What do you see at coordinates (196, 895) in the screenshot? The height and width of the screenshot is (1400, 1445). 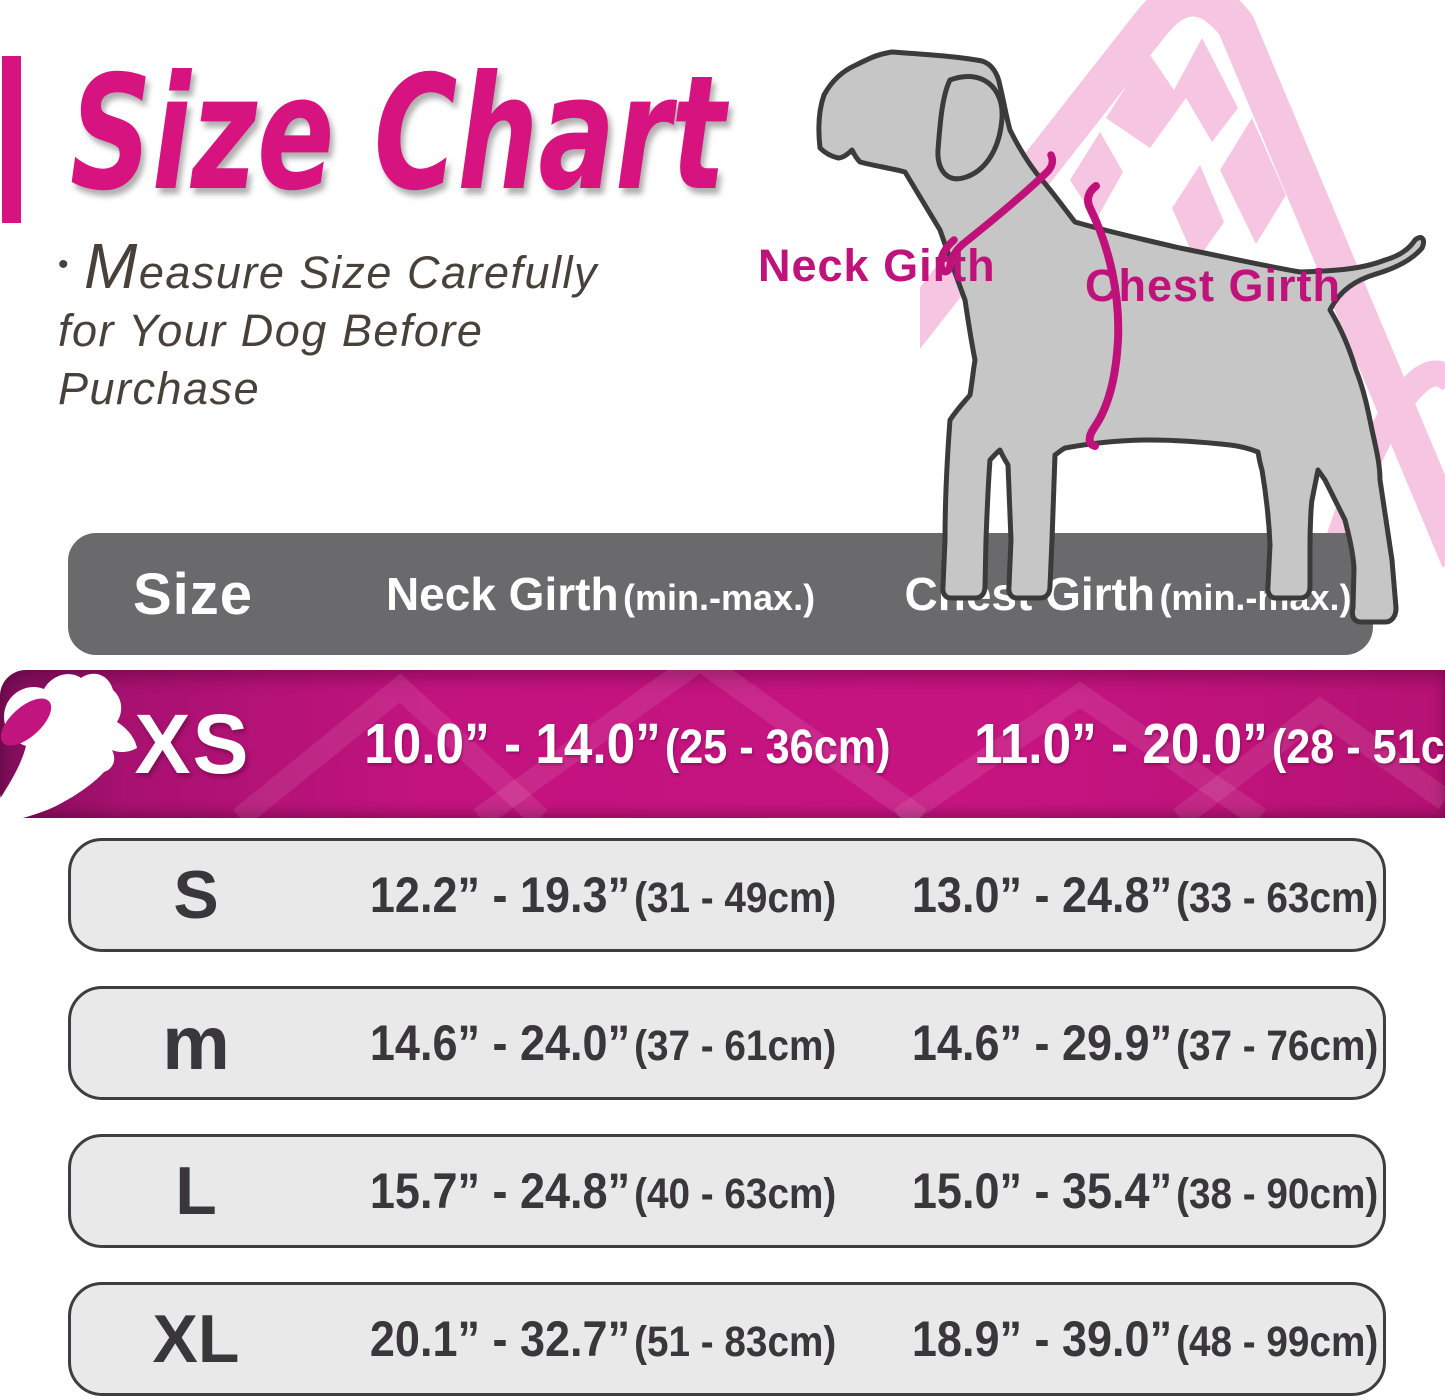 I see `row-s-size: S` at bounding box center [196, 895].